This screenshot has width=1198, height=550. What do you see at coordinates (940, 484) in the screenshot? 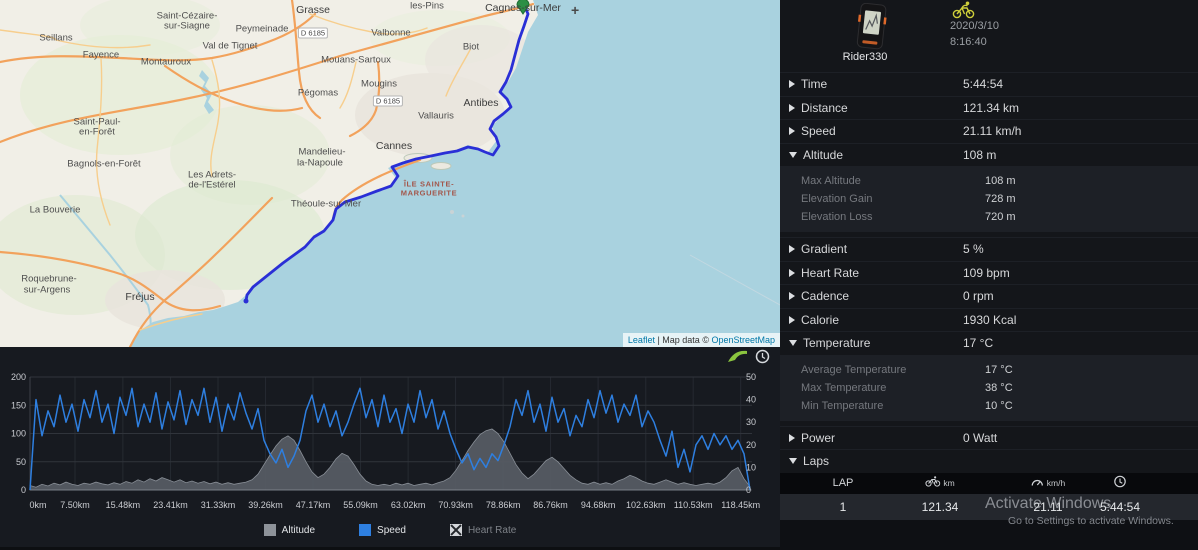
I see `laps-col-header-bike: km` at bounding box center [940, 484].